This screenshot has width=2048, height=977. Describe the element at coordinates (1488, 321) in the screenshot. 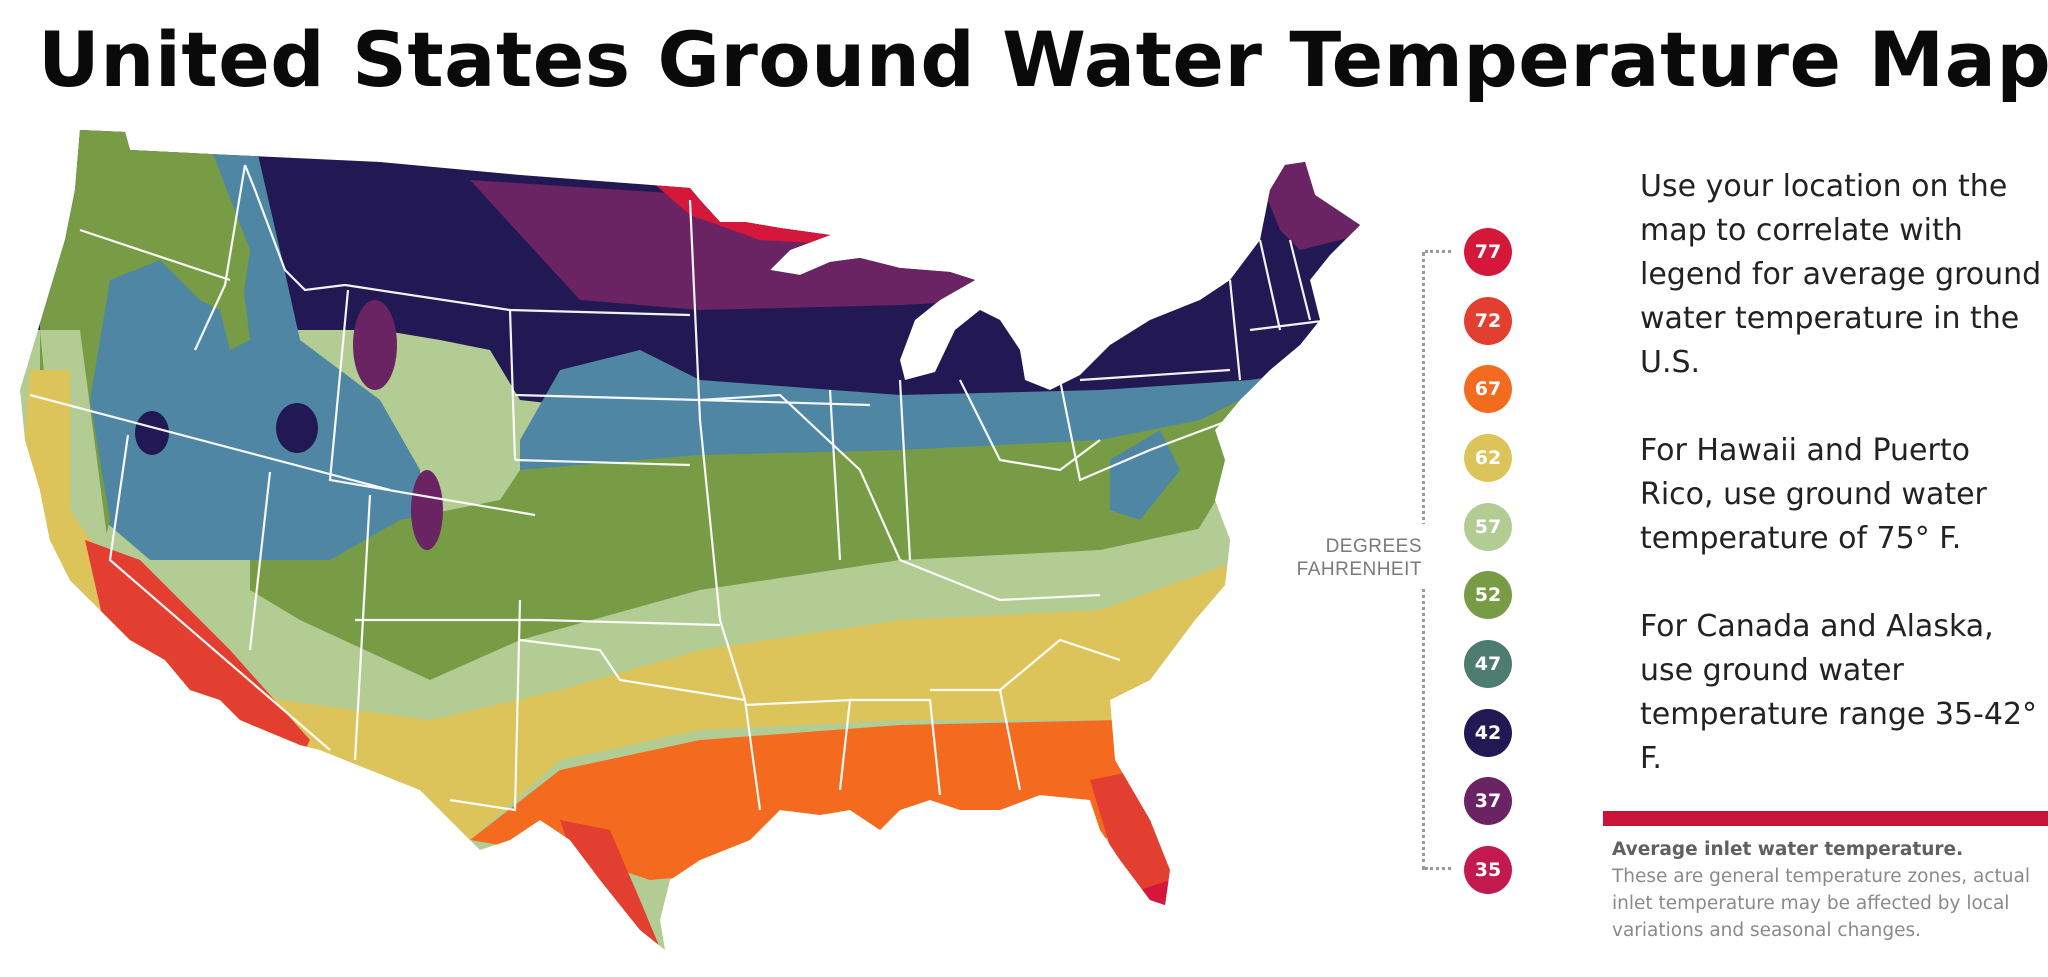

I see `legend-chip-72: 72` at that location.